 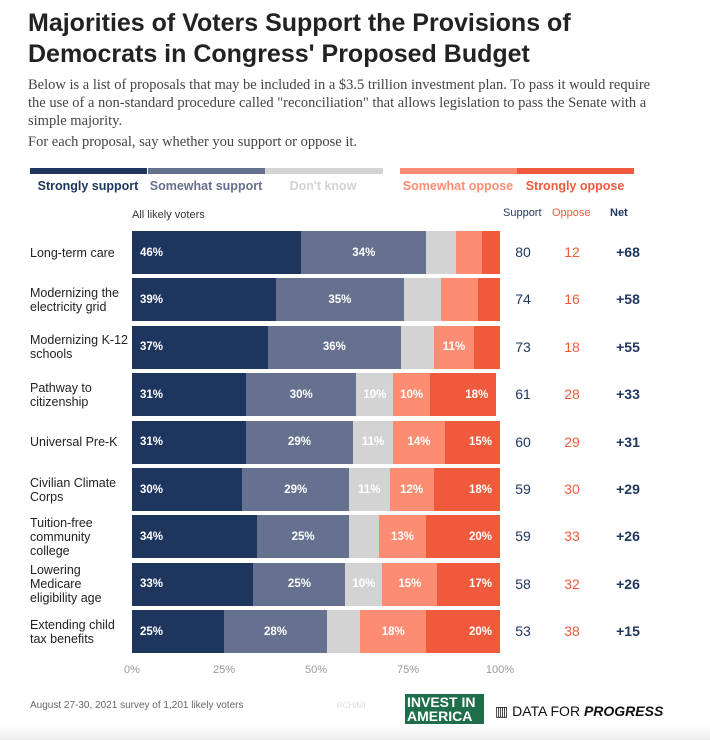 I want to click on oppose-header: Oppose, so click(x=571, y=213).